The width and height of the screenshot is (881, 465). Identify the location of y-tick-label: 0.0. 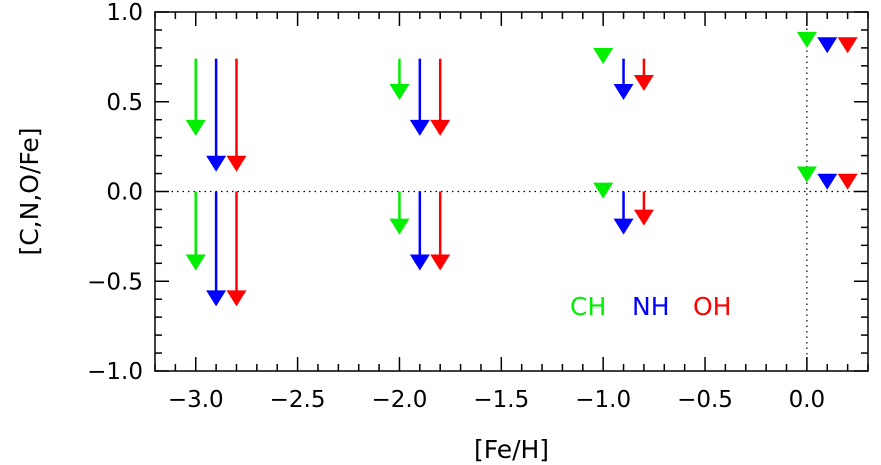
(124, 193).